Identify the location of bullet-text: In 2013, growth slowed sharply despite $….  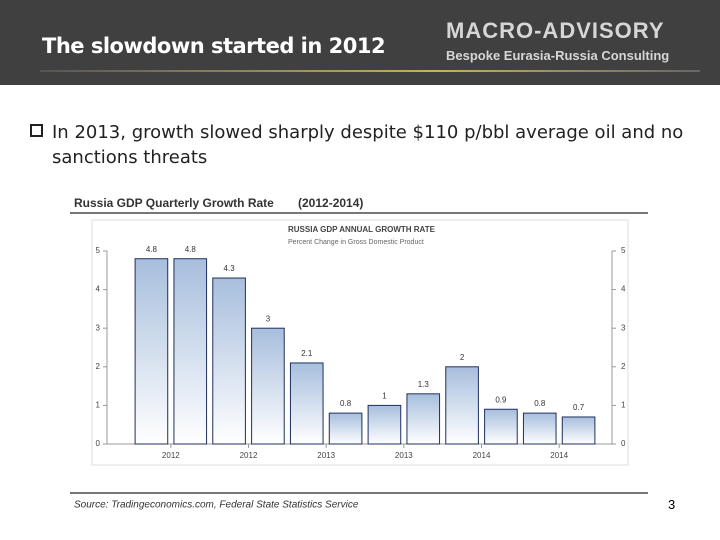
(370, 145).